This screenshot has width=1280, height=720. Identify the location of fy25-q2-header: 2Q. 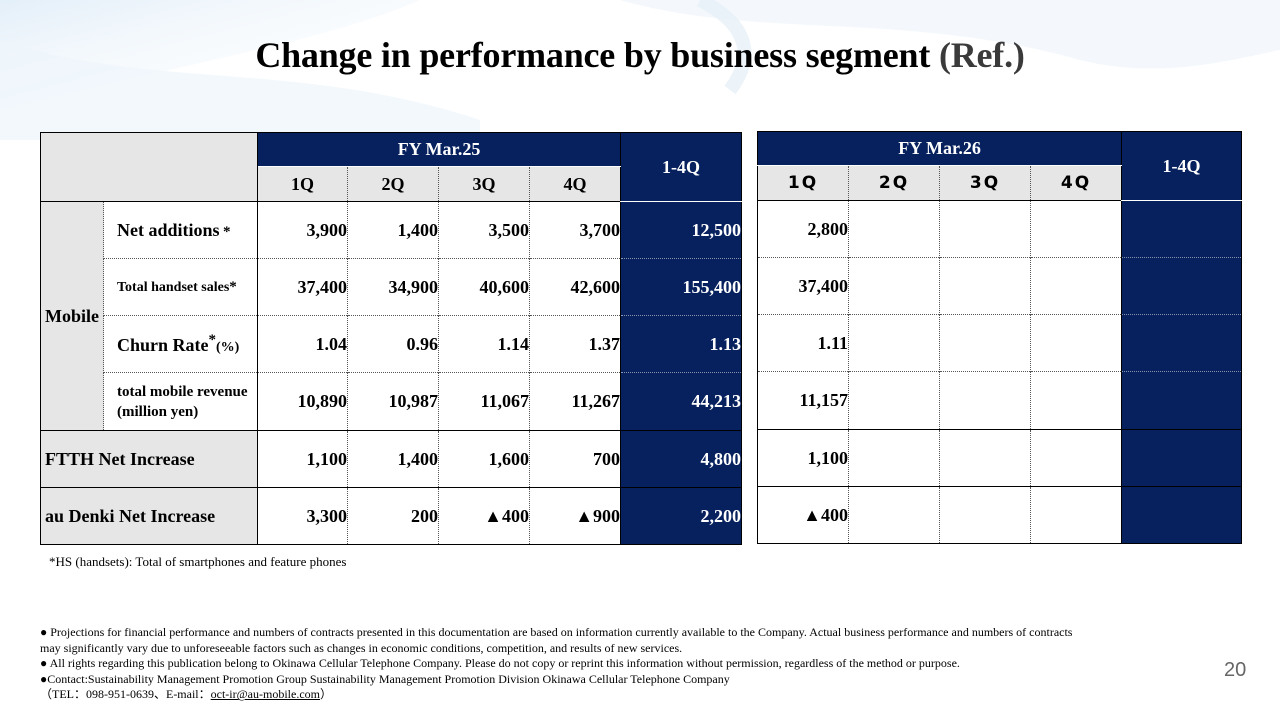
(393, 184).